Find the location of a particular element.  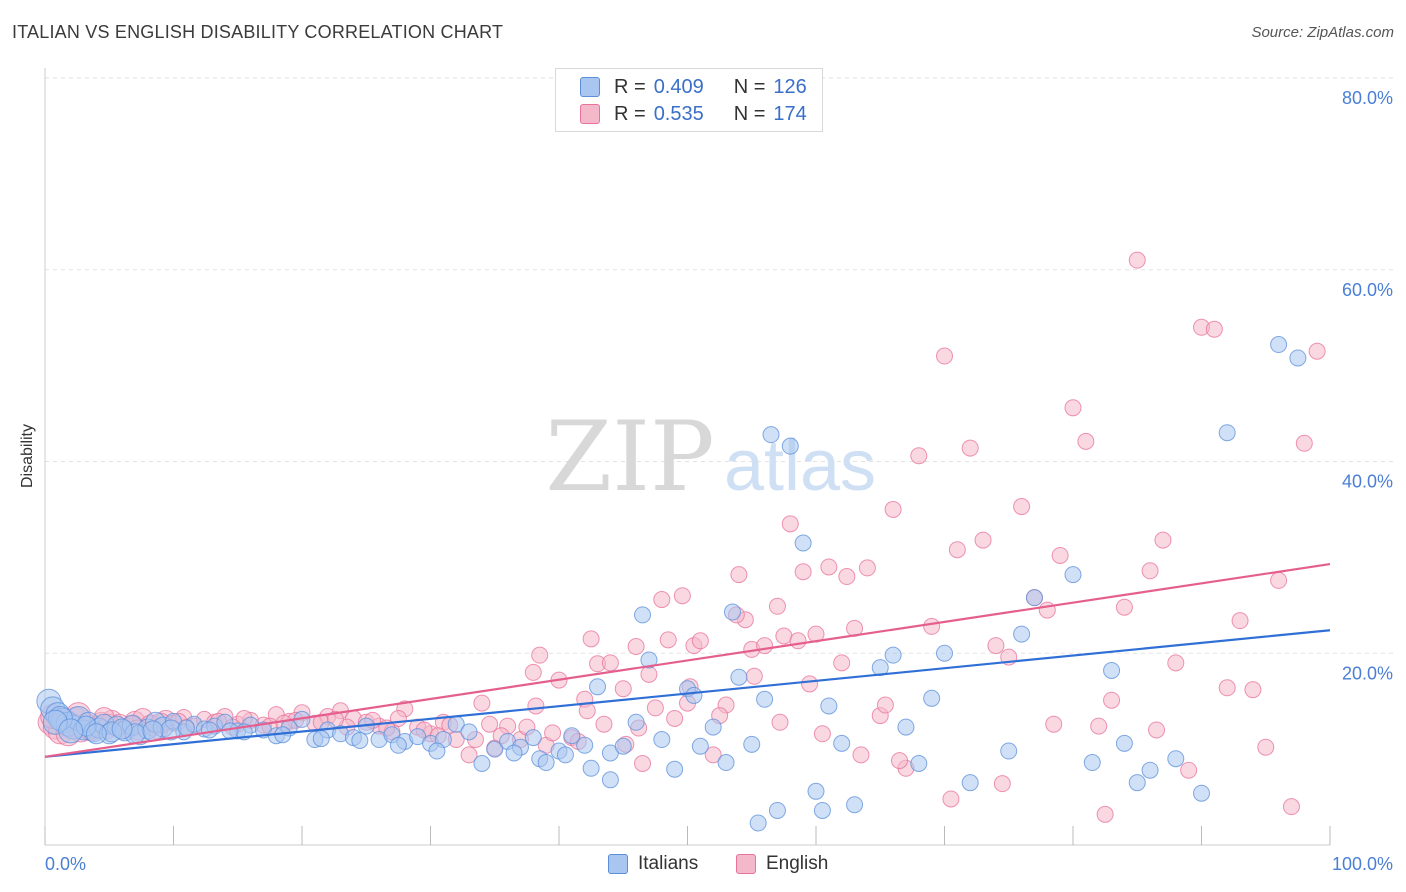

y-tick-label: 40.0% is located at coordinates (1367, 482).